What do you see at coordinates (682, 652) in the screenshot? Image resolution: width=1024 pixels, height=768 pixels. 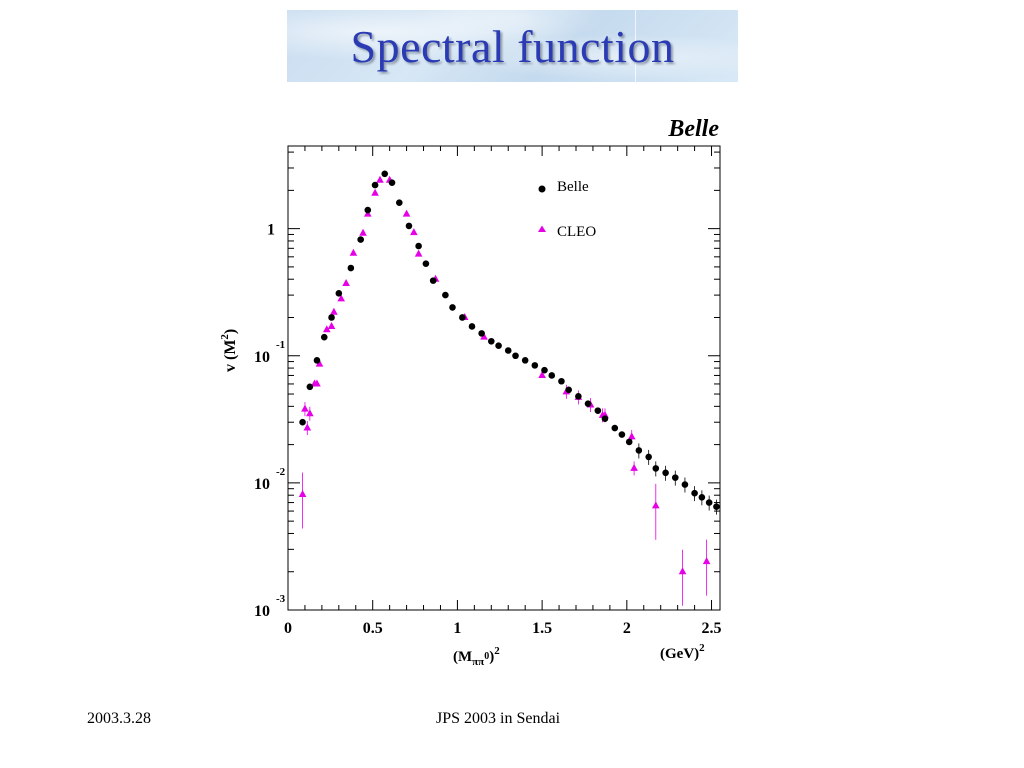 I see `x-axis-unit: (GeV)2` at bounding box center [682, 652].